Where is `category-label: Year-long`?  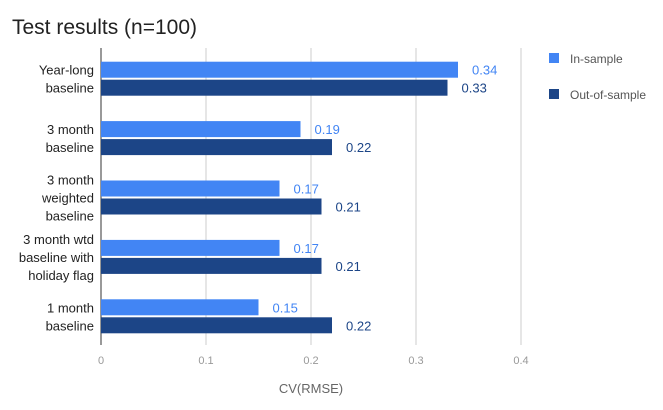
category-label: Year-long is located at coordinates (66, 70).